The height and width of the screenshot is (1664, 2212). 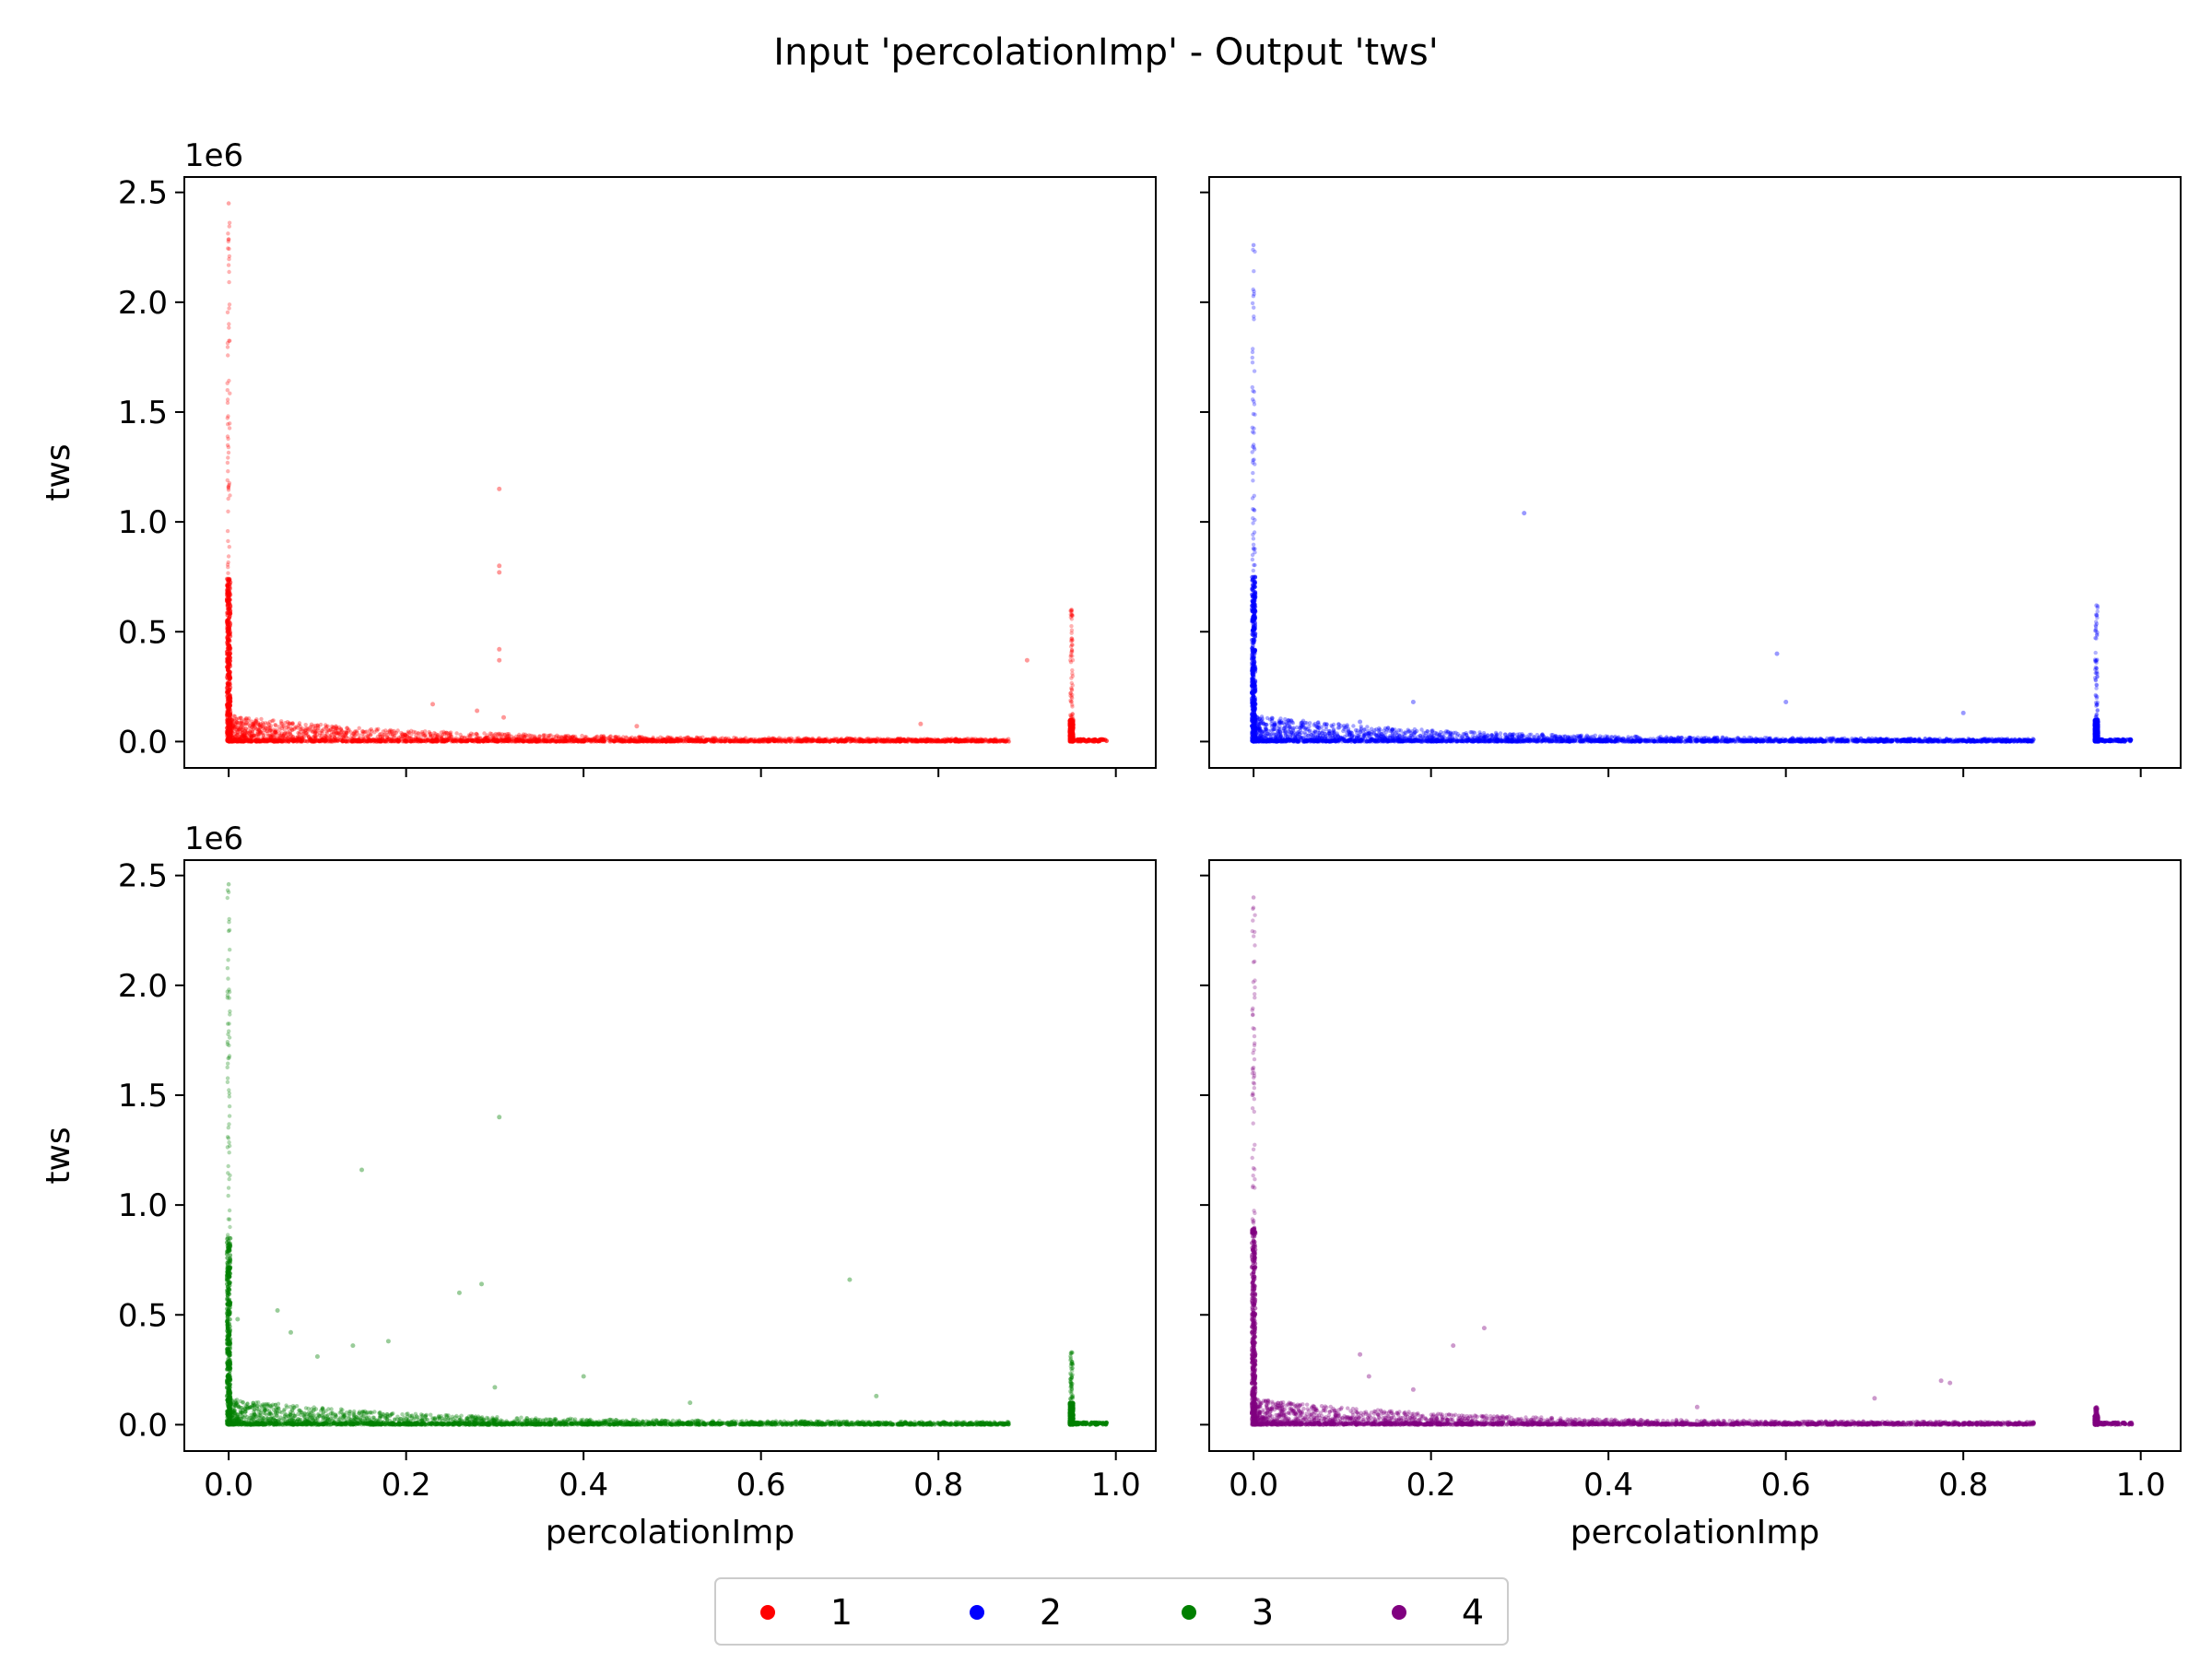 What do you see at coordinates (143, 632) in the screenshot?
I see `y-tick-label: 0.5` at bounding box center [143, 632].